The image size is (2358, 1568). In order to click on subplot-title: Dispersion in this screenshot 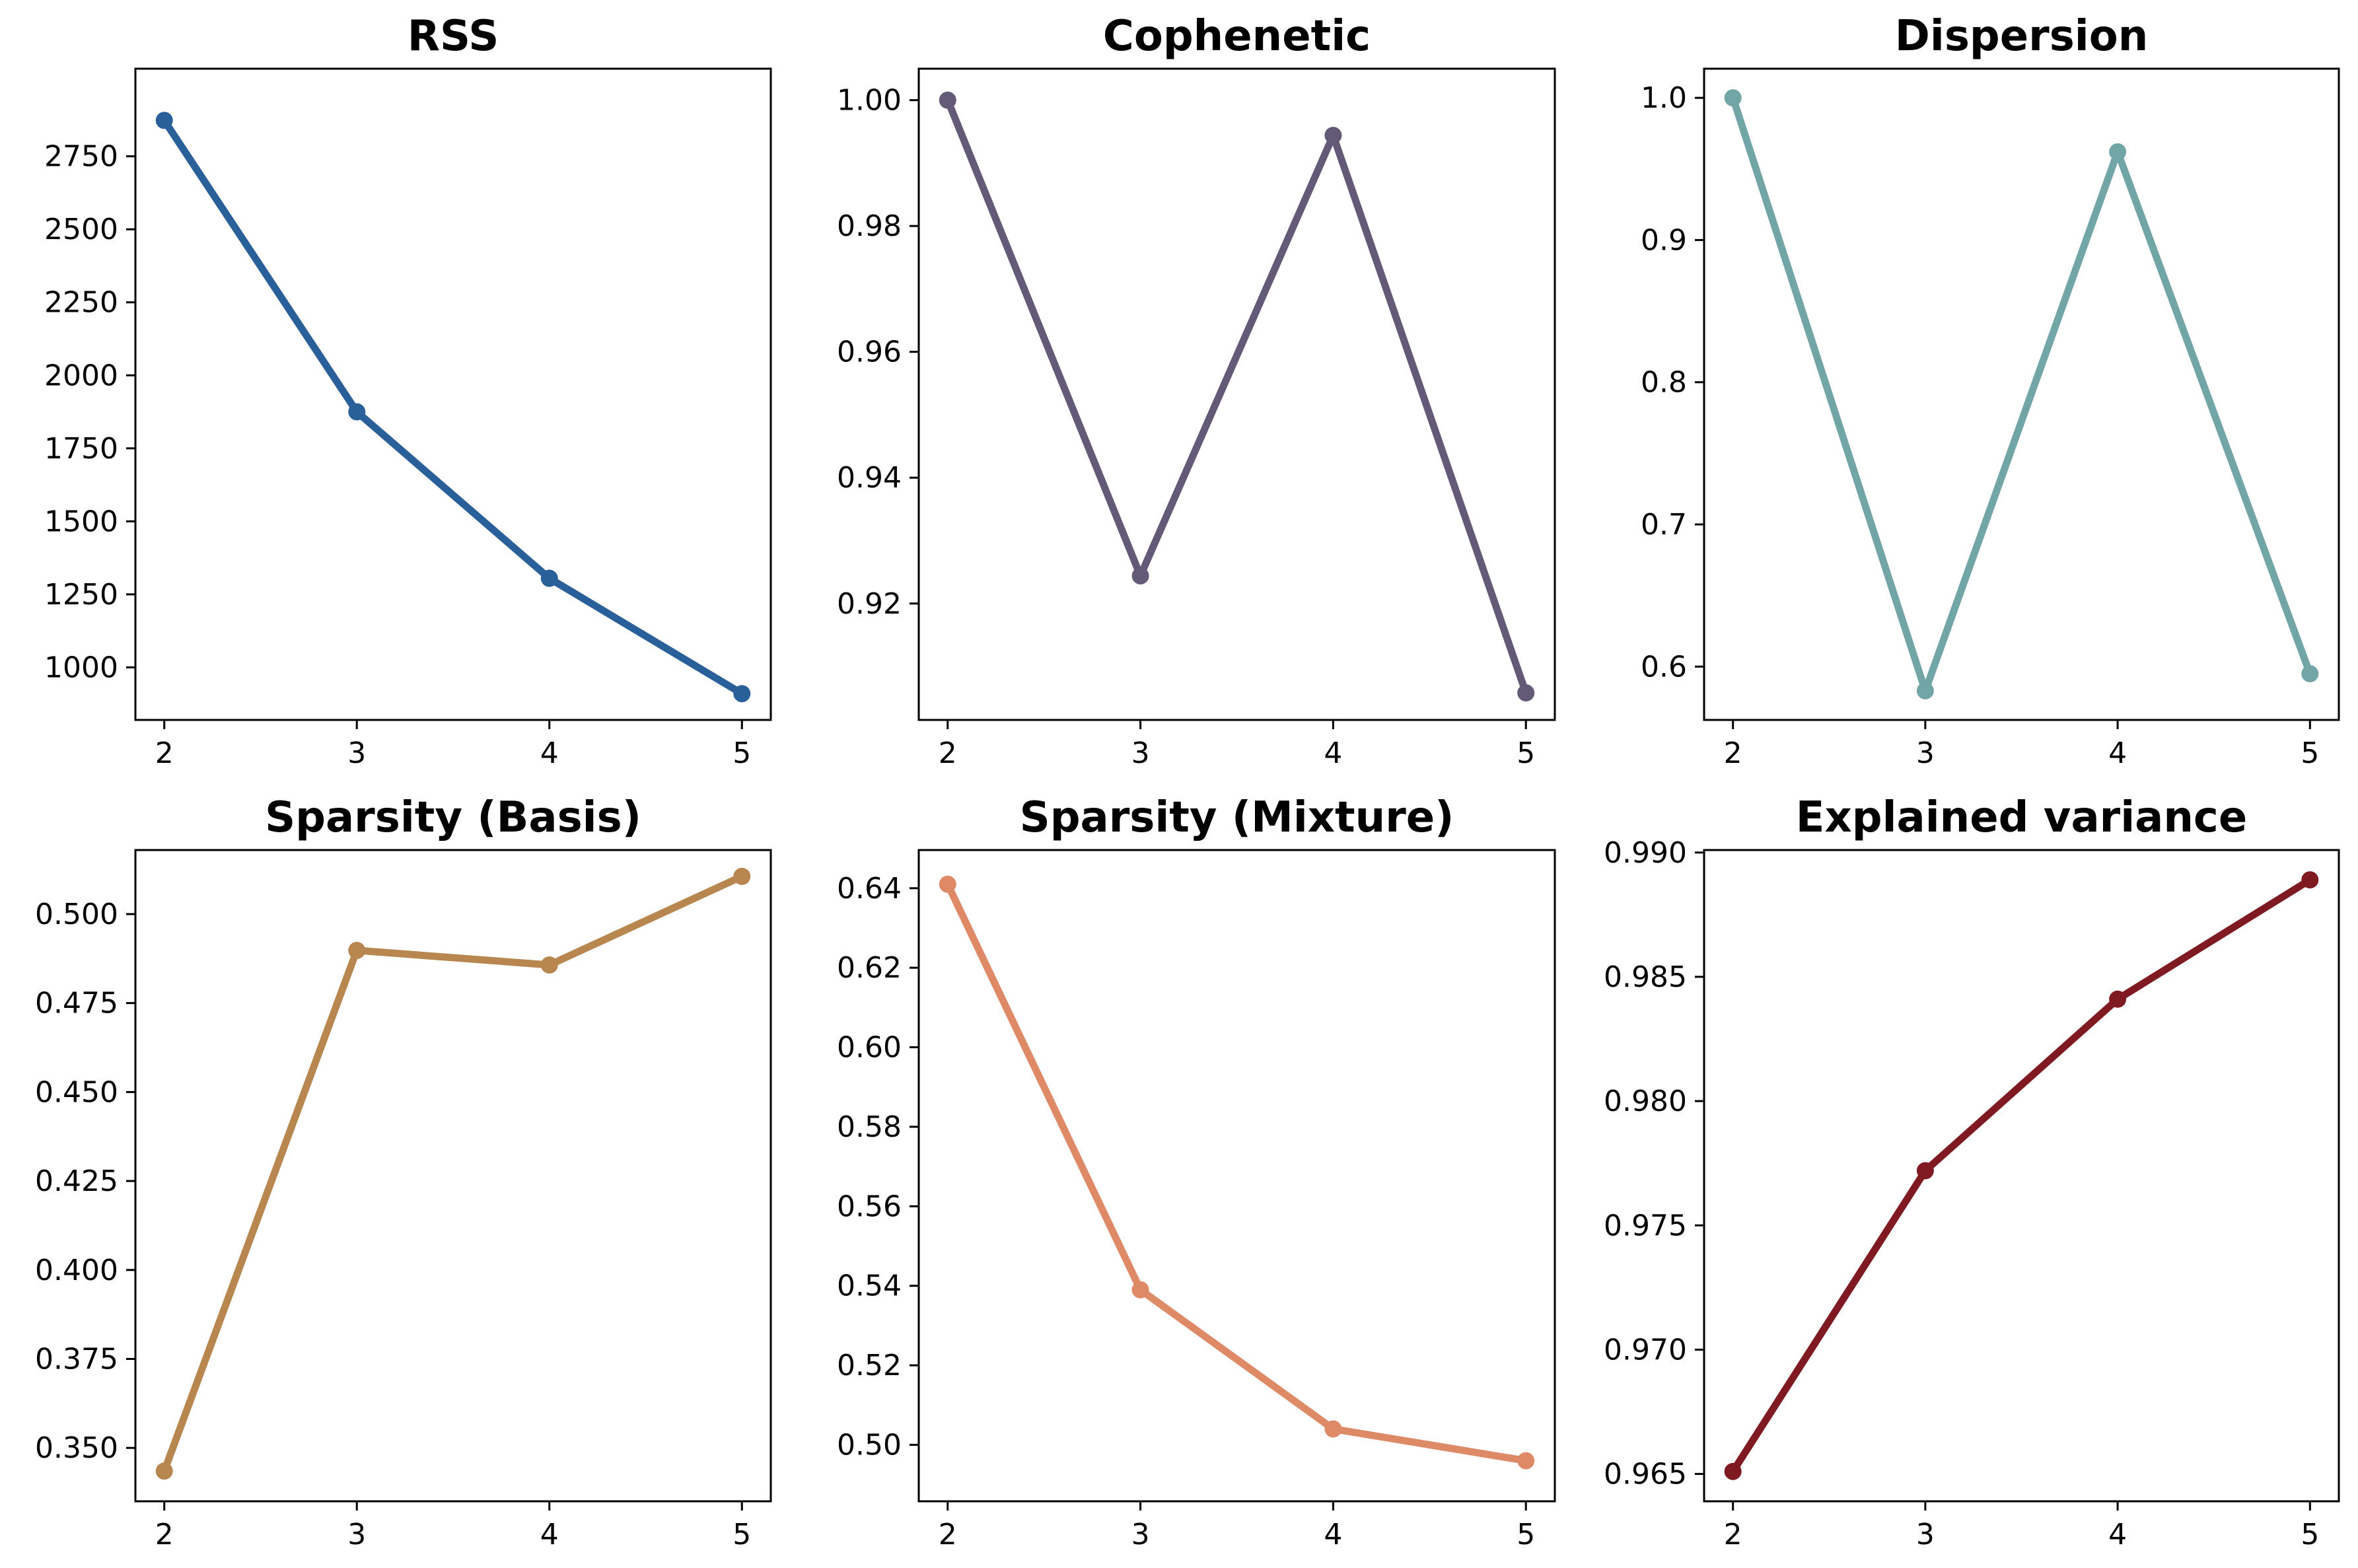, I will do `click(2022, 36)`.